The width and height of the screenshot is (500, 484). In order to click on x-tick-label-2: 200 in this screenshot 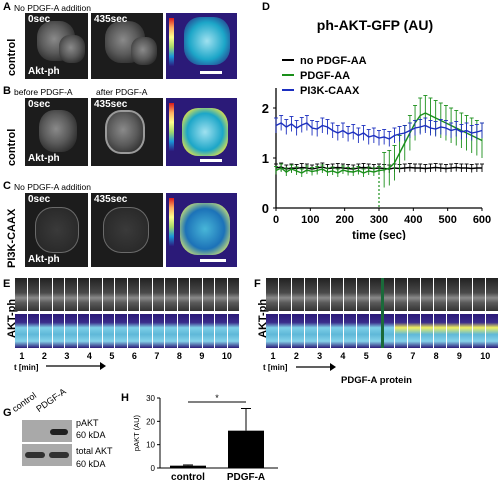, I will do `click(344, 220)`.